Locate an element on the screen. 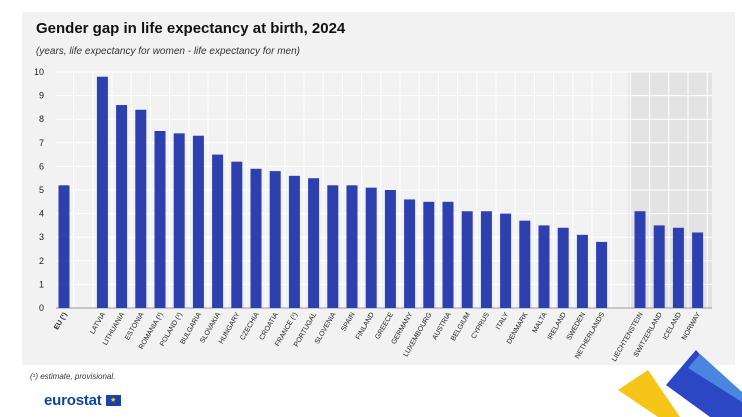 This screenshot has height=417, width=742. category-label: ESTONIA is located at coordinates (135, 326).